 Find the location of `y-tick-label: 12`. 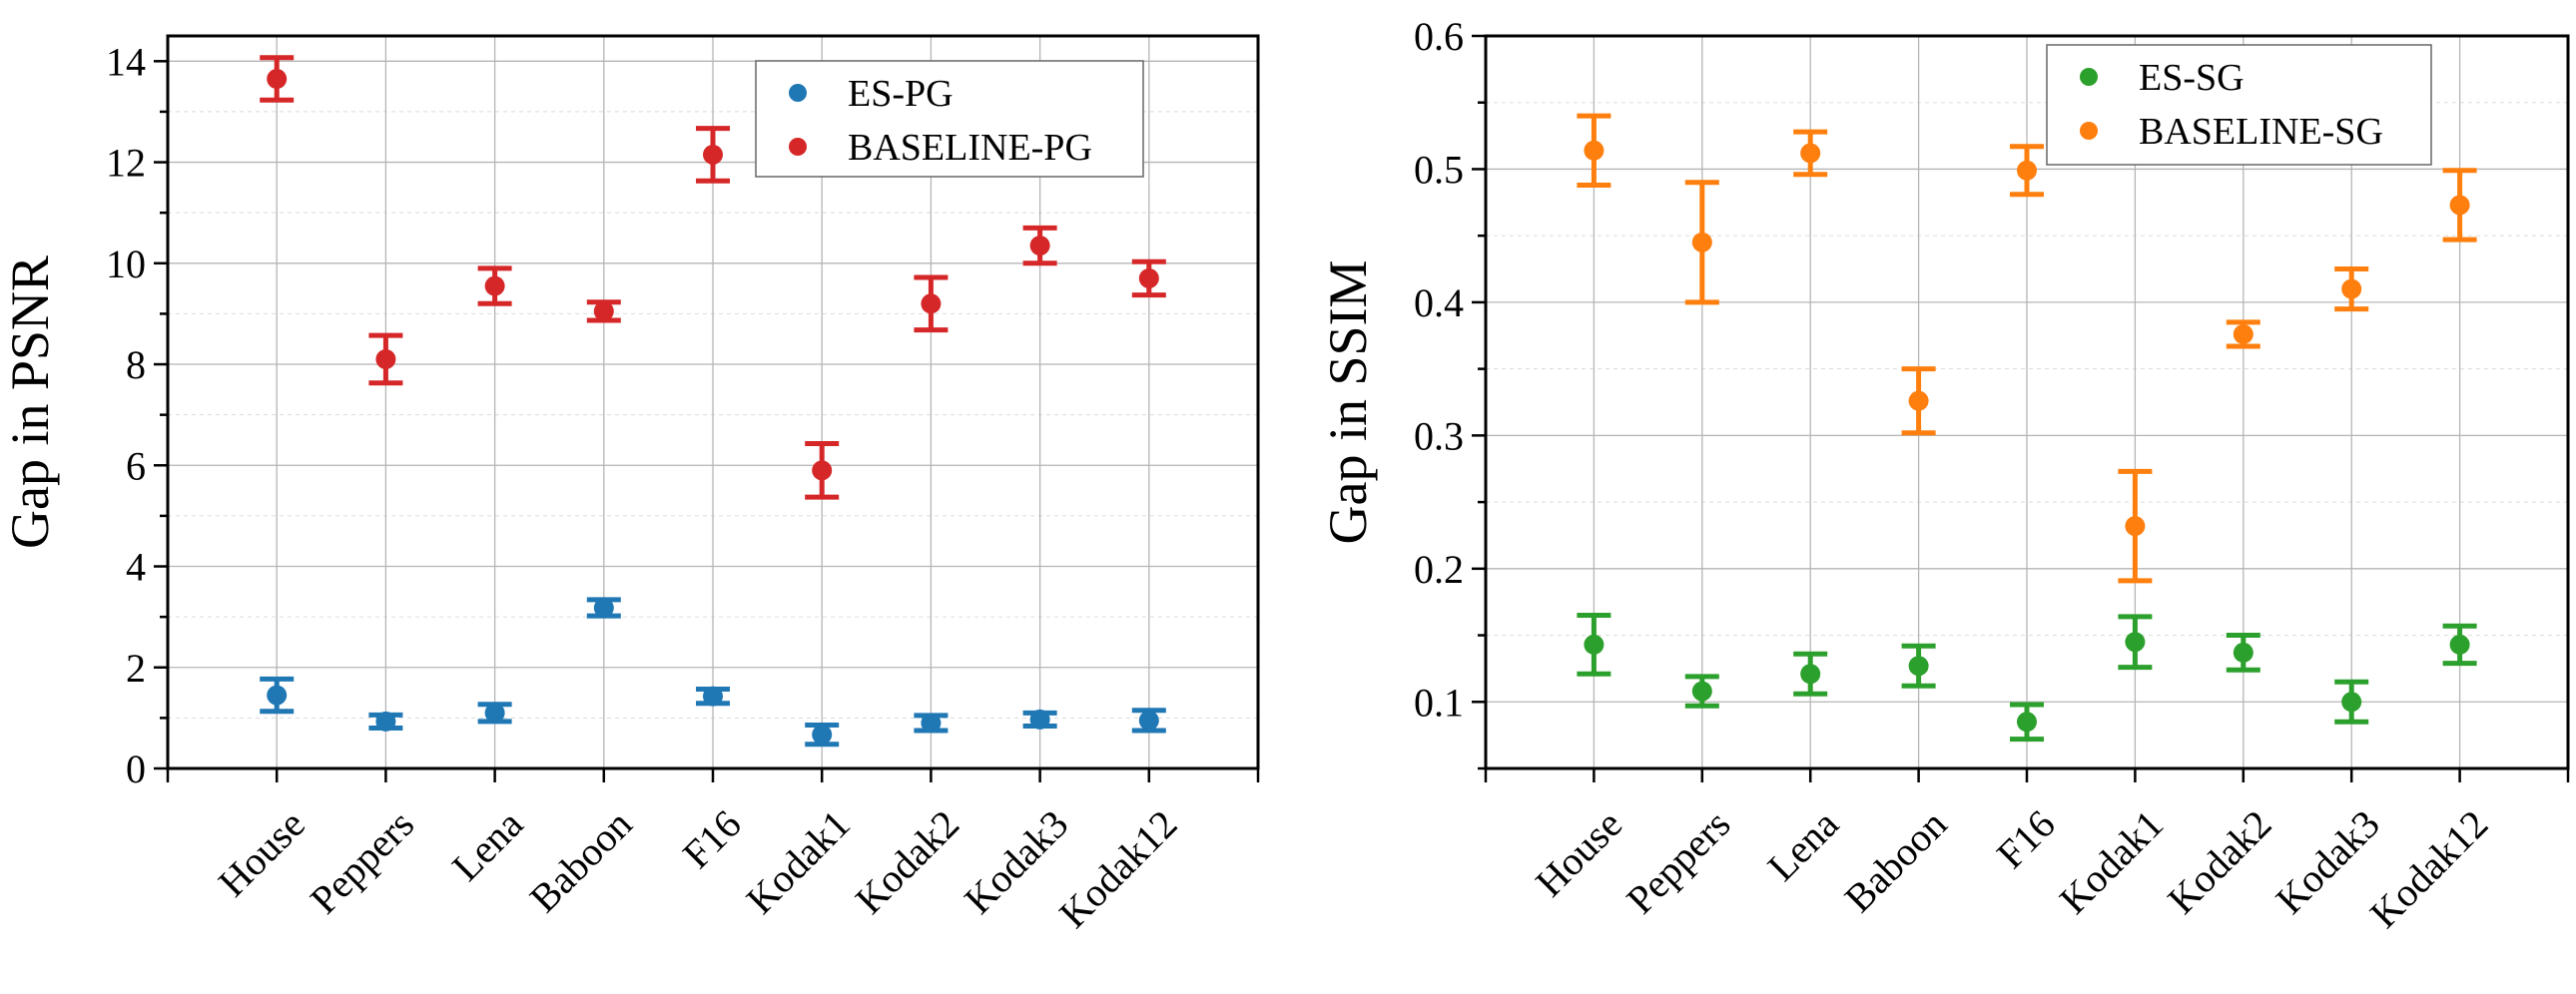

y-tick-label: 12 is located at coordinates (126, 163).